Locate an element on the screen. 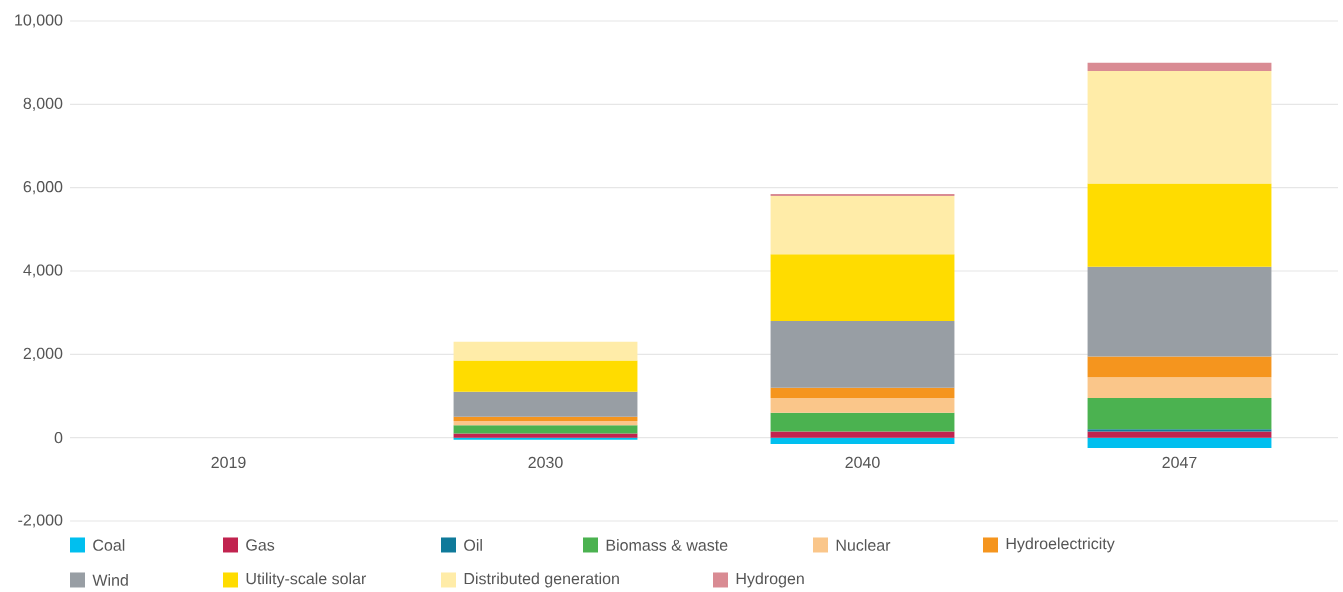 This screenshot has height=592, width=1343. y-tick-label: 2,000 is located at coordinates (43, 354).